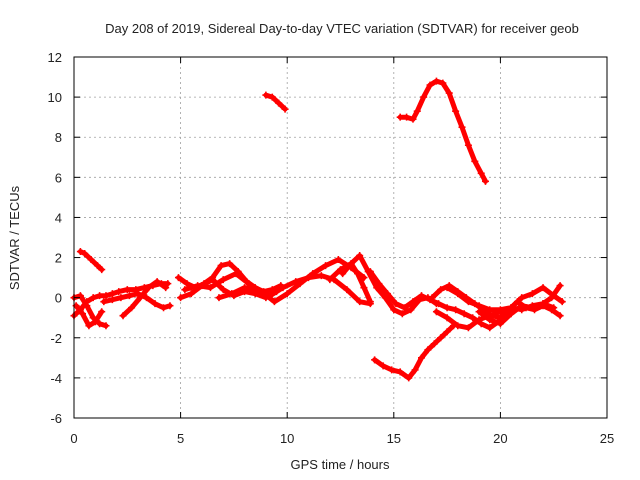 Image resolution: width=640 pixels, height=480 pixels. What do you see at coordinates (58, 177) in the screenshot?
I see `y-tick-label: 6` at bounding box center [58, 177].